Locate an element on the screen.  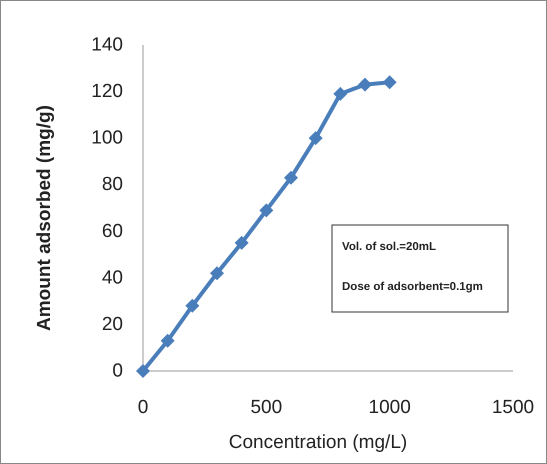
y-axis-title: Amount adsorbed (mg/g) is located at coordinates (44, 218).